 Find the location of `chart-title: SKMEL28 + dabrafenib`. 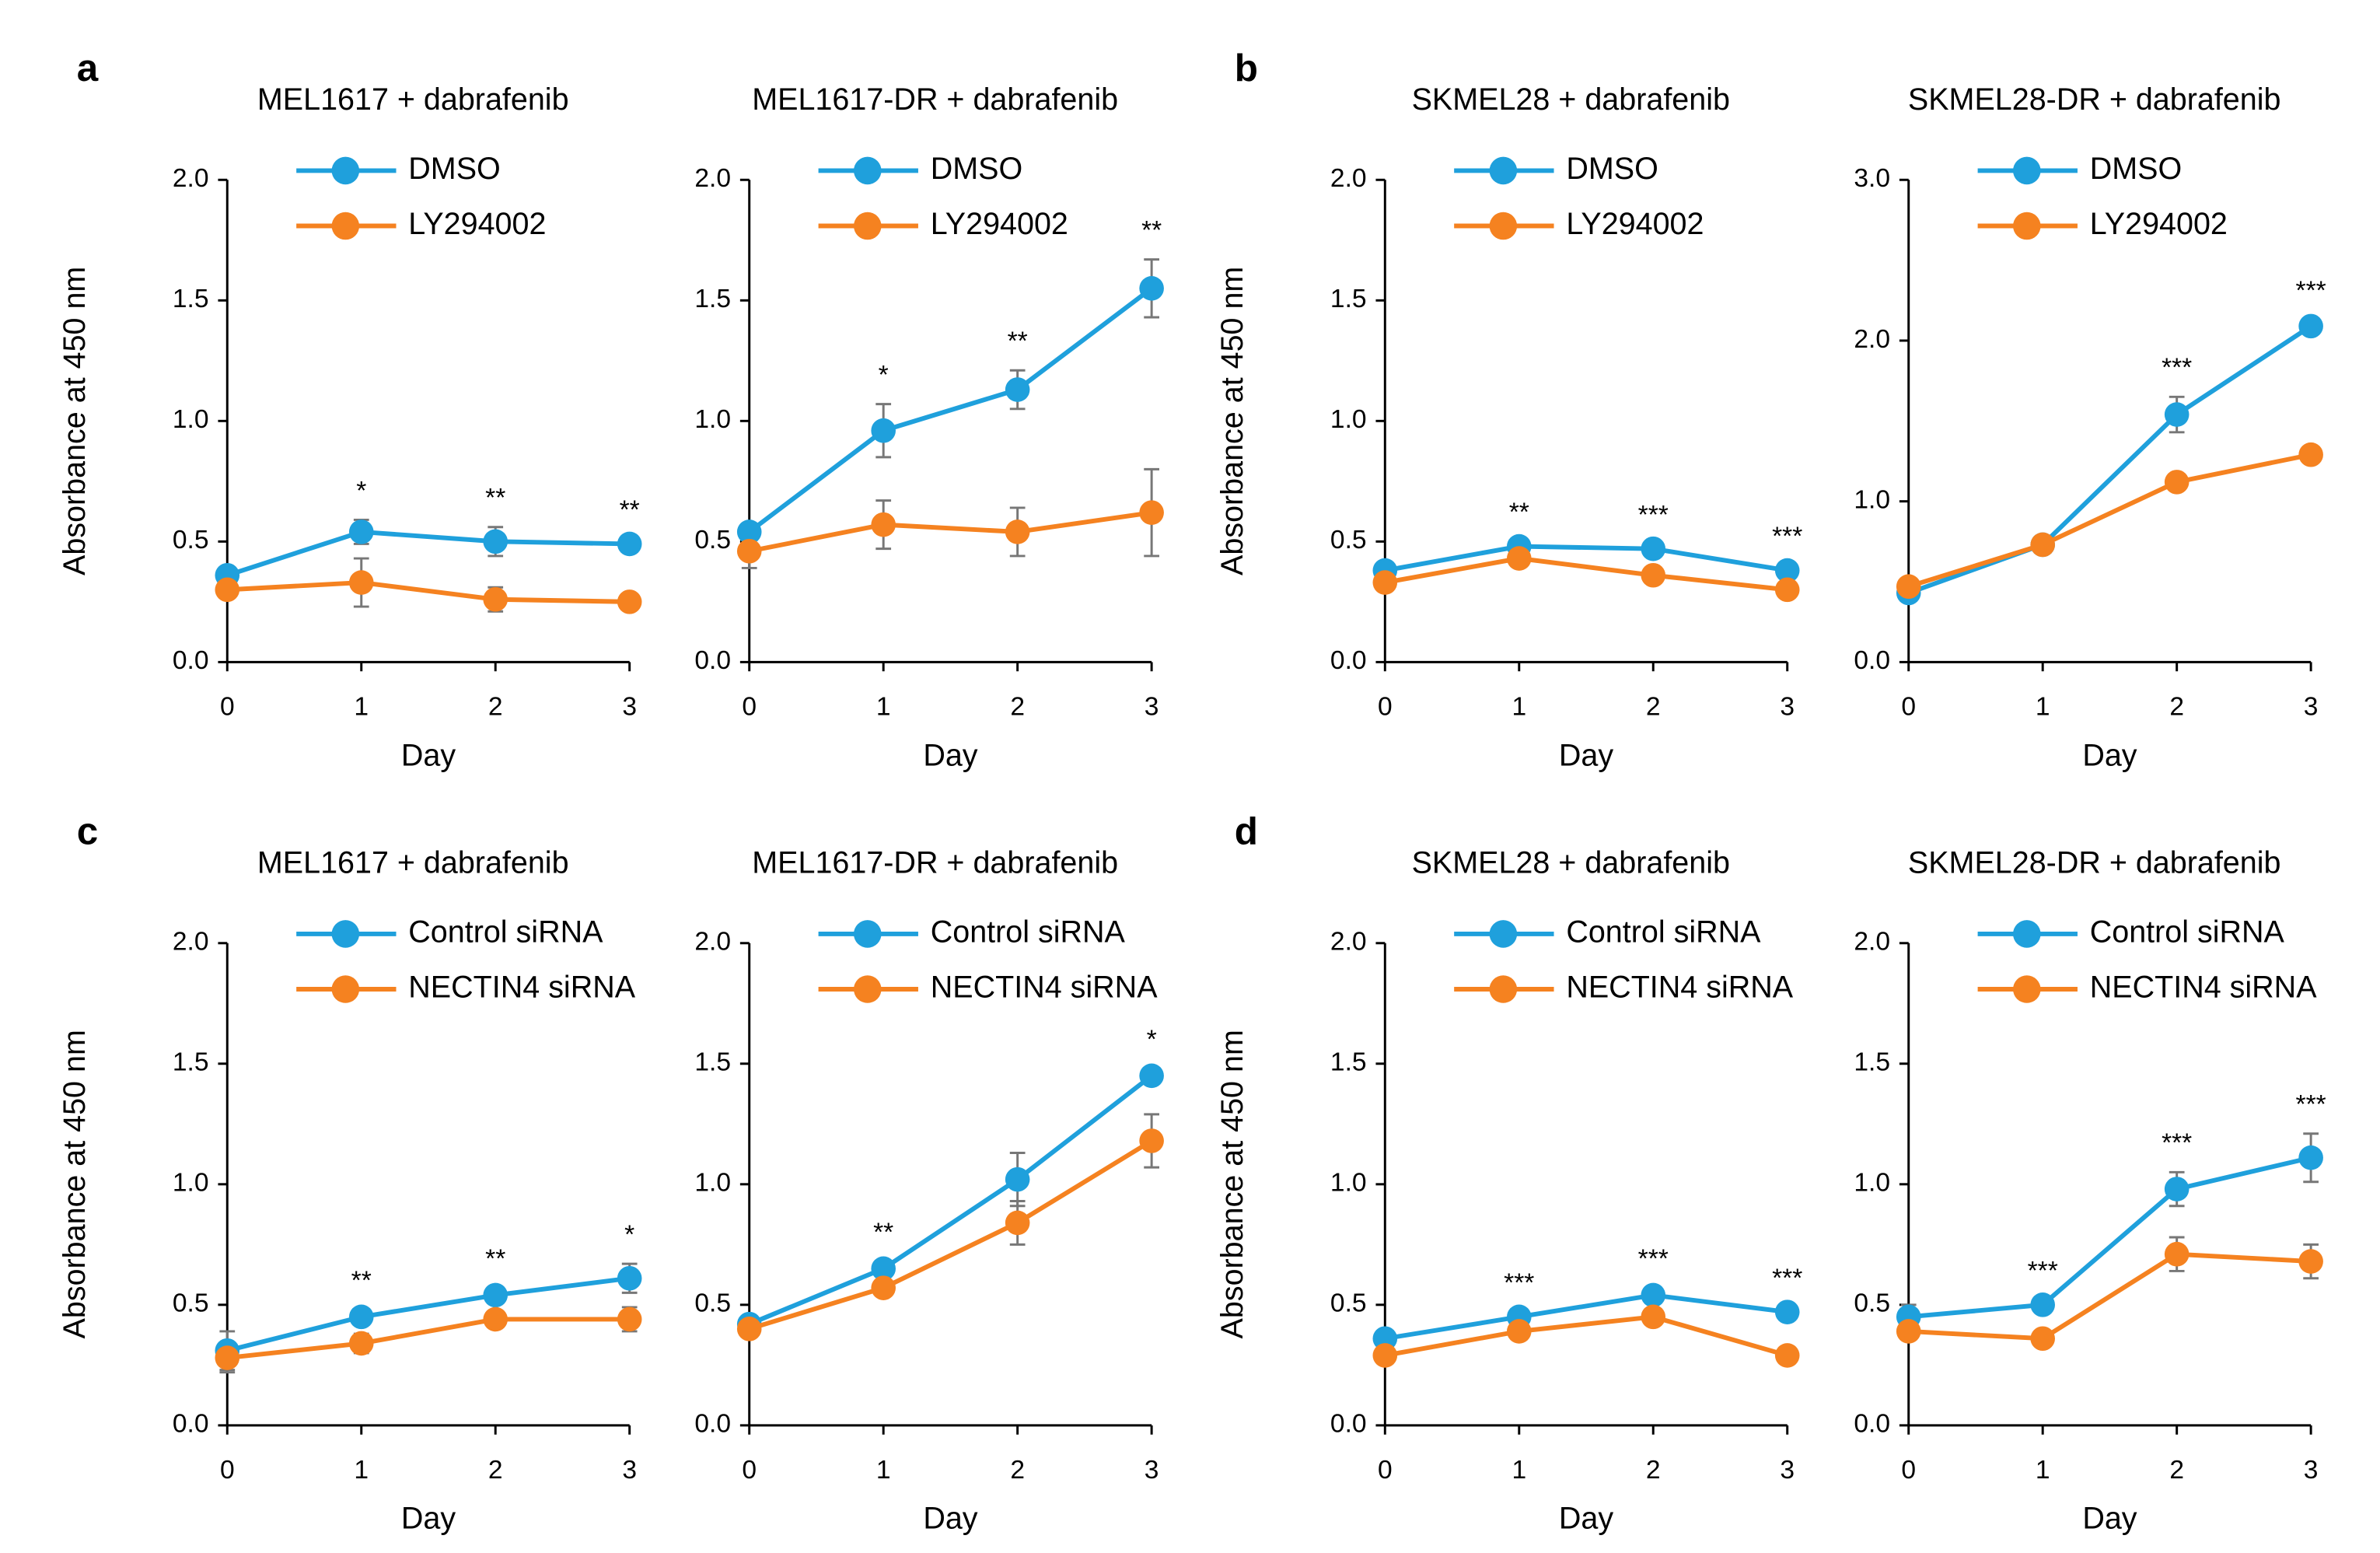

chart-title: SKMEL28 + dabrafenib is located at coordinates (1571, 100).